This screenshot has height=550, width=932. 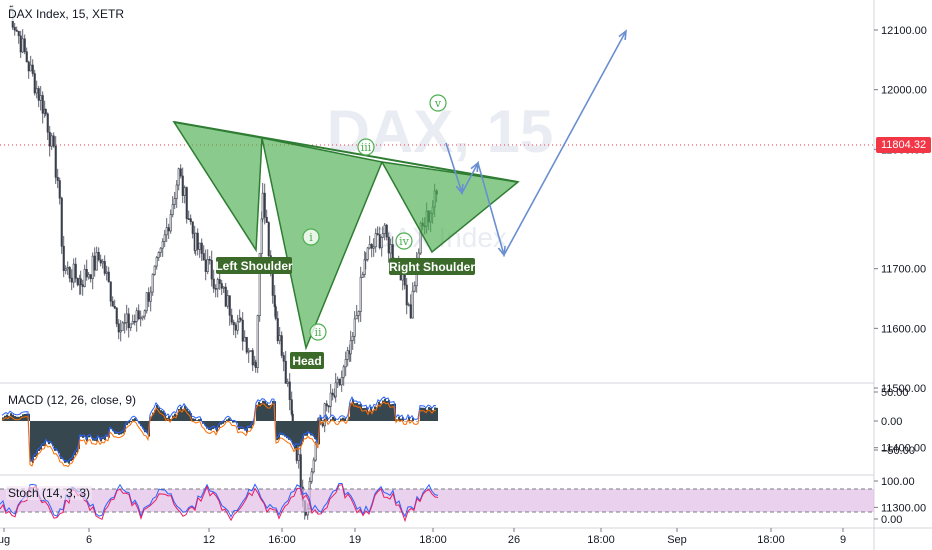 I want to click on time-tick-label: ug, so click(x=5, y=540).